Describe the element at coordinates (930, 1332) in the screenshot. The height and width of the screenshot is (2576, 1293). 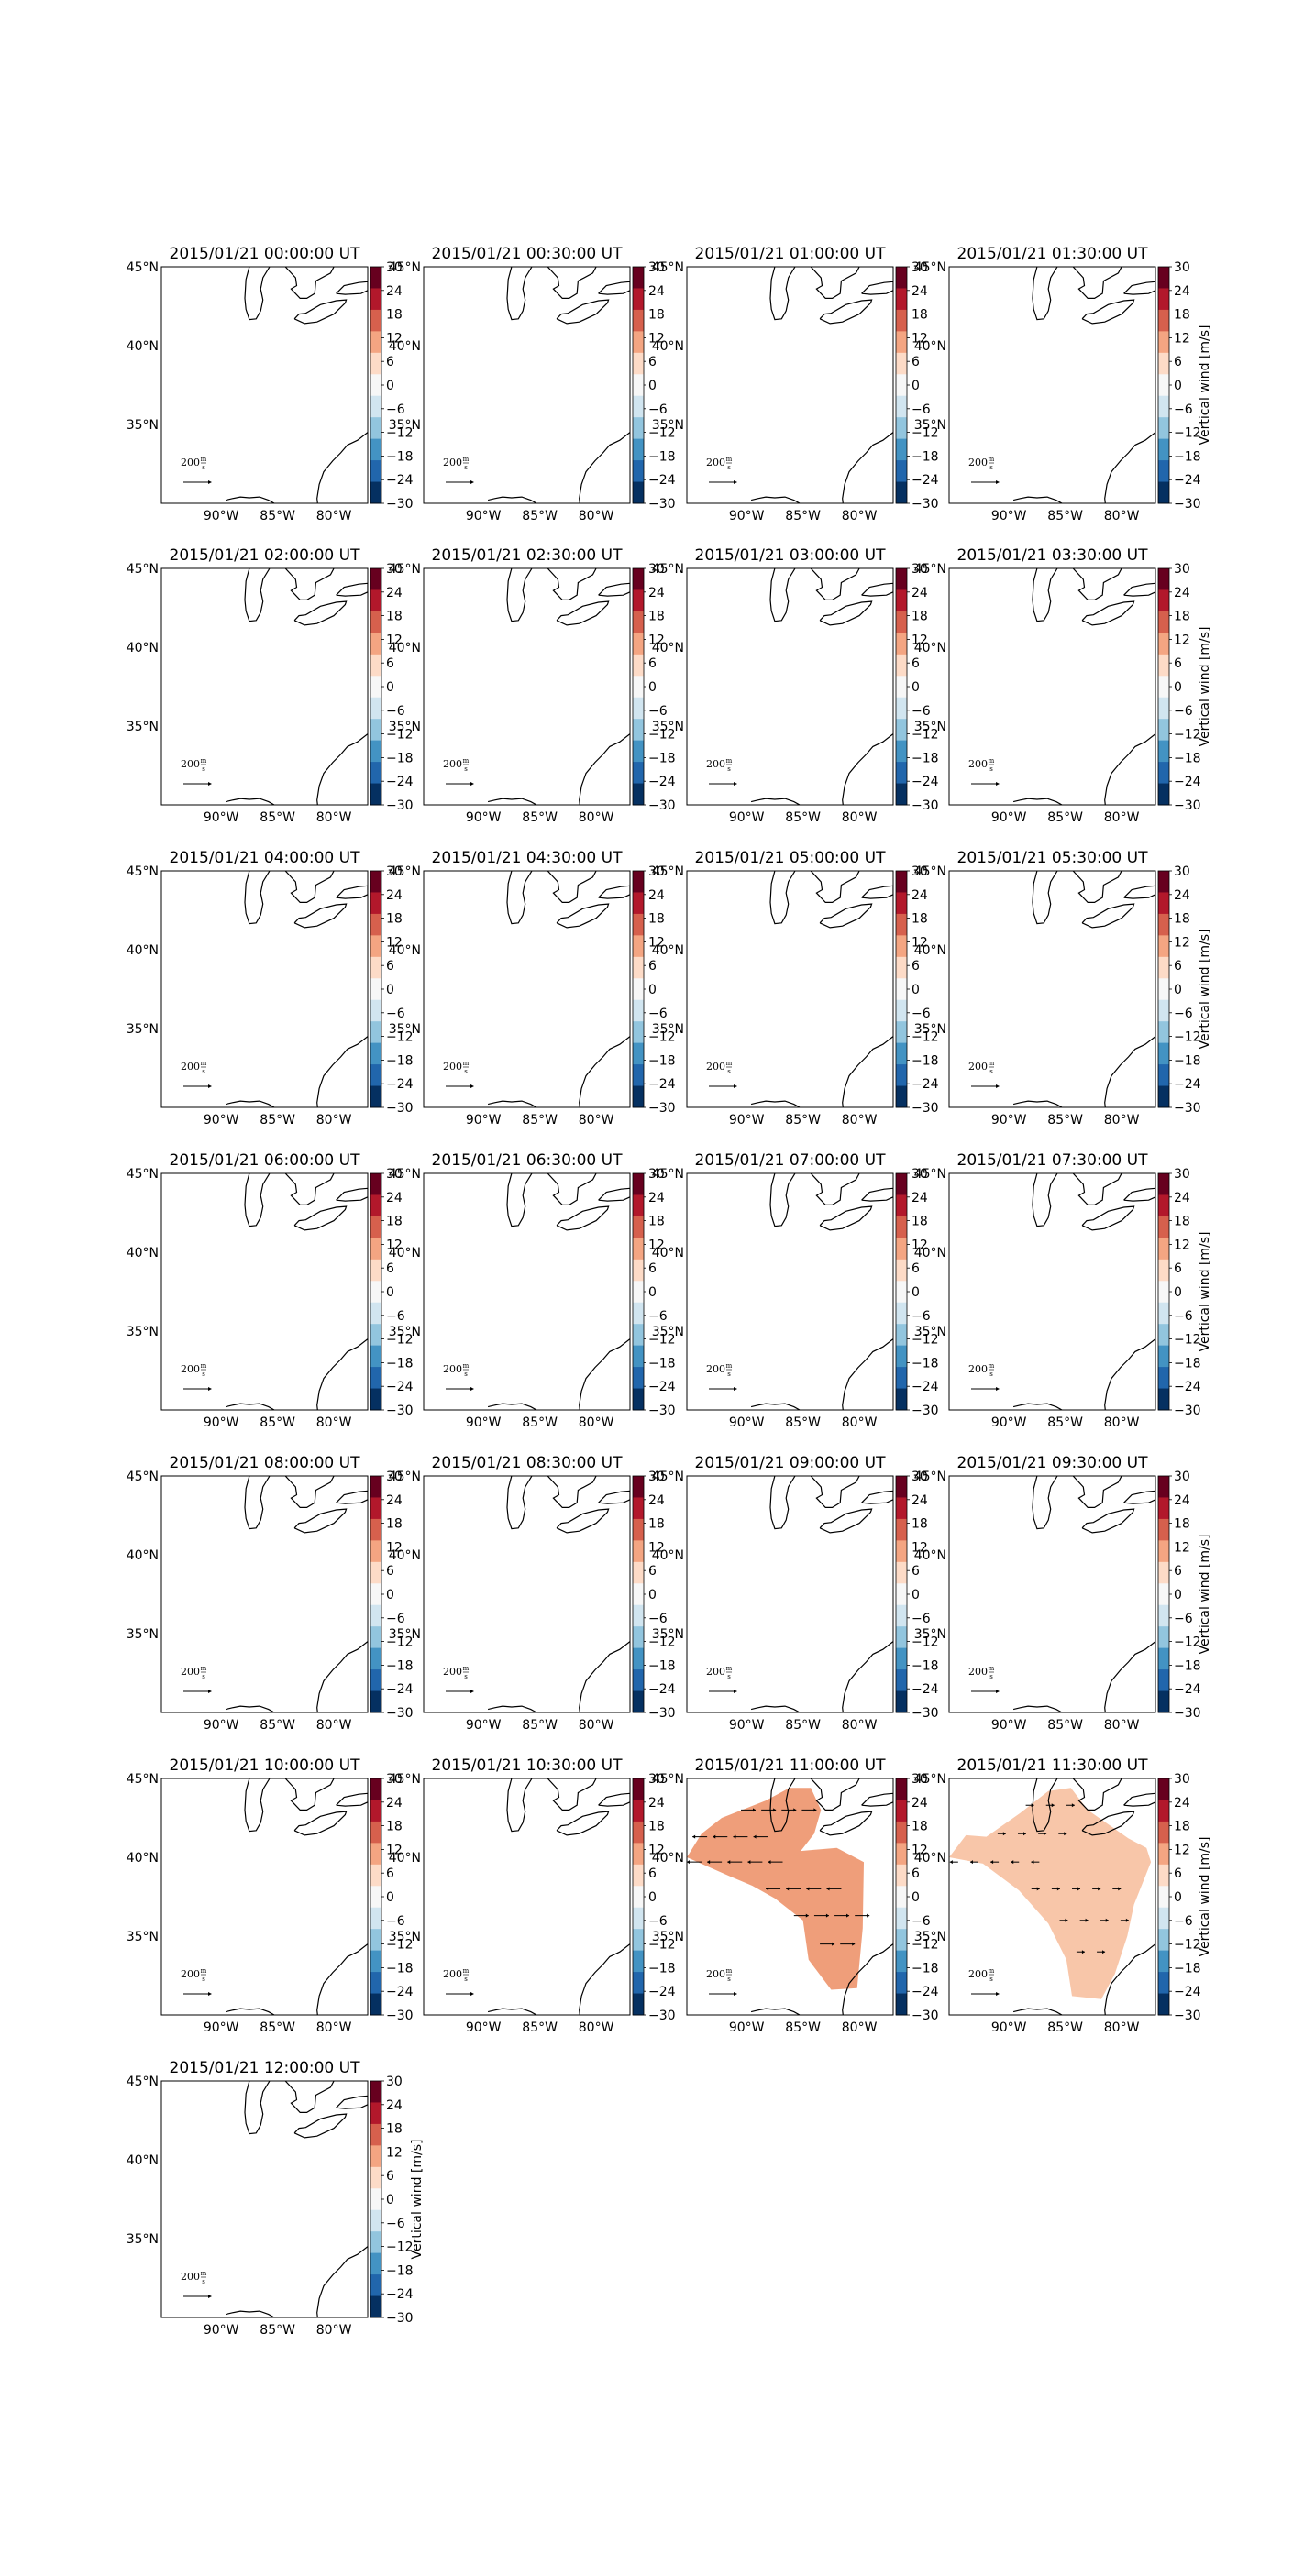
I see `lat-tick-label: 35°N` at that location.